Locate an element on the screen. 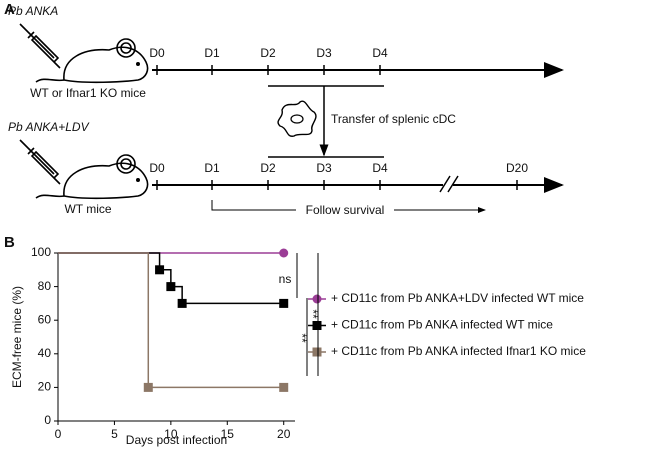 This screenshot has width=651, height=450. follow-label: Follow survival is located at coordinates (345, 210).